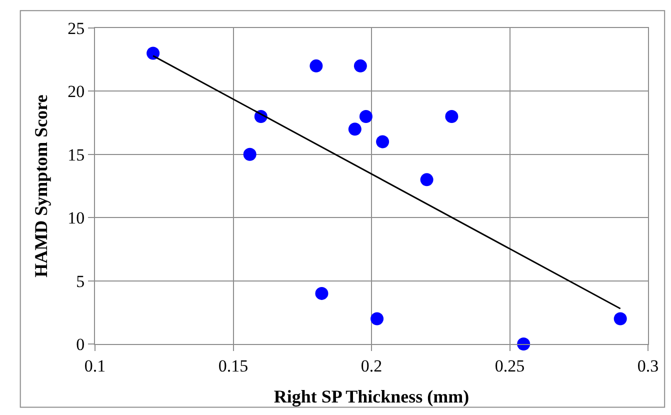  I want to click on x-tick-label: 0.1, so click(95, 366).